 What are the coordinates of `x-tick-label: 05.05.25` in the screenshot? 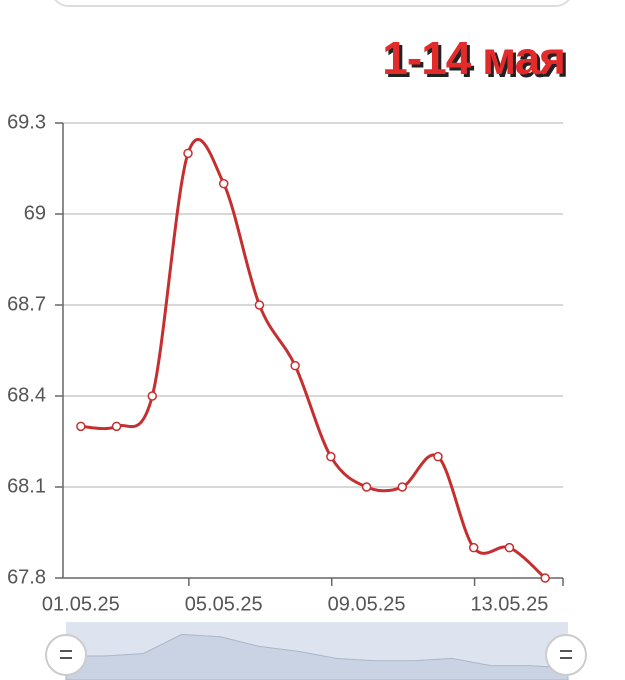 It's located at (224, 604).